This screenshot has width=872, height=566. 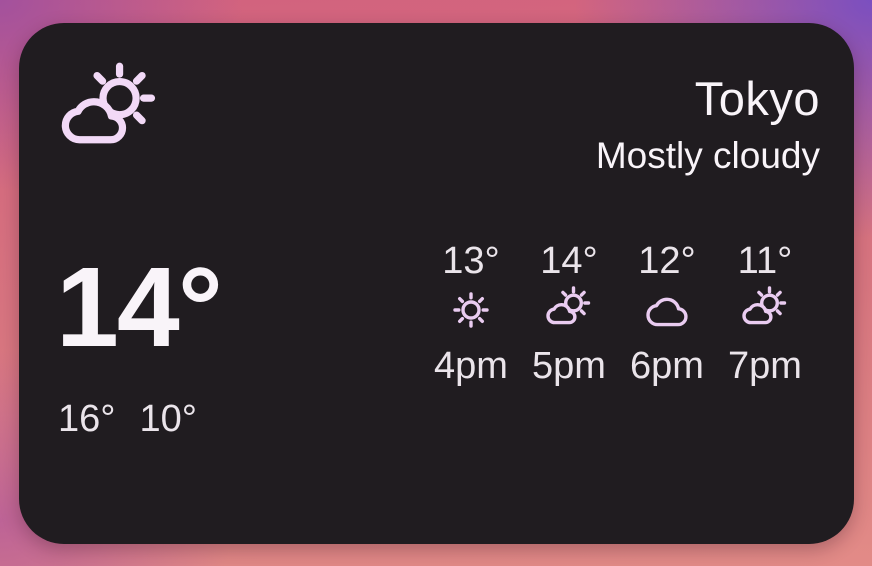 I want to click on hourly-item: 12° 6pm, so click(x=667, y=313).